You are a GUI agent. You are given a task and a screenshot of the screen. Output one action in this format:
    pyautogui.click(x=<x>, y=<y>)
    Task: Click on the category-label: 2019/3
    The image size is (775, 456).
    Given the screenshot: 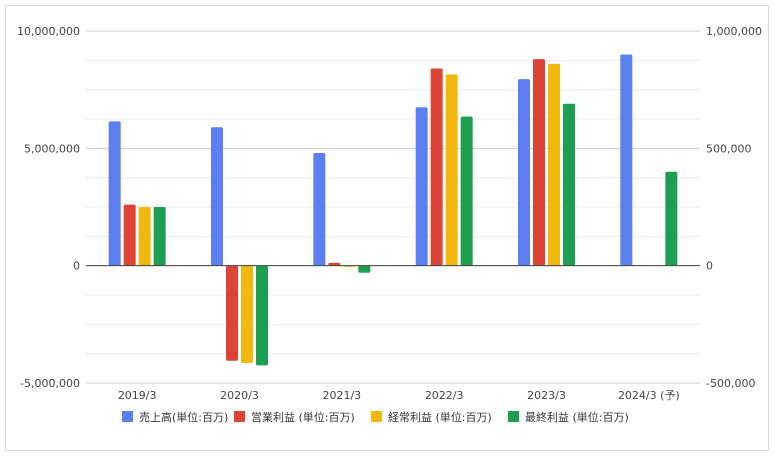 What is the action you would take?
    pyautogui.click(x=137, y=395)
    